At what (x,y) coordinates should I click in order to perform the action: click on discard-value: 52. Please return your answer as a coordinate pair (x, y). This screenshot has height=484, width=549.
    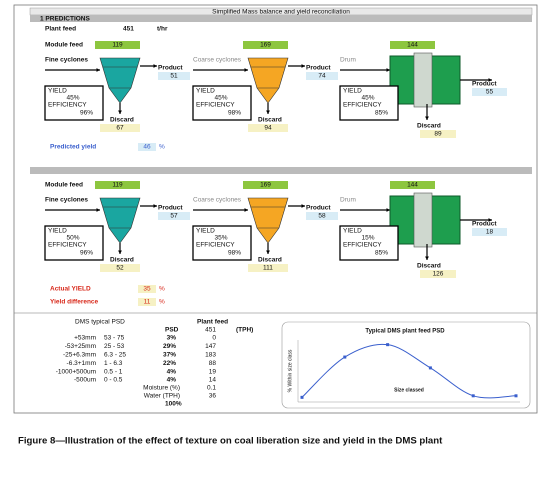
    Looking at the image, I should click on (120, 268).